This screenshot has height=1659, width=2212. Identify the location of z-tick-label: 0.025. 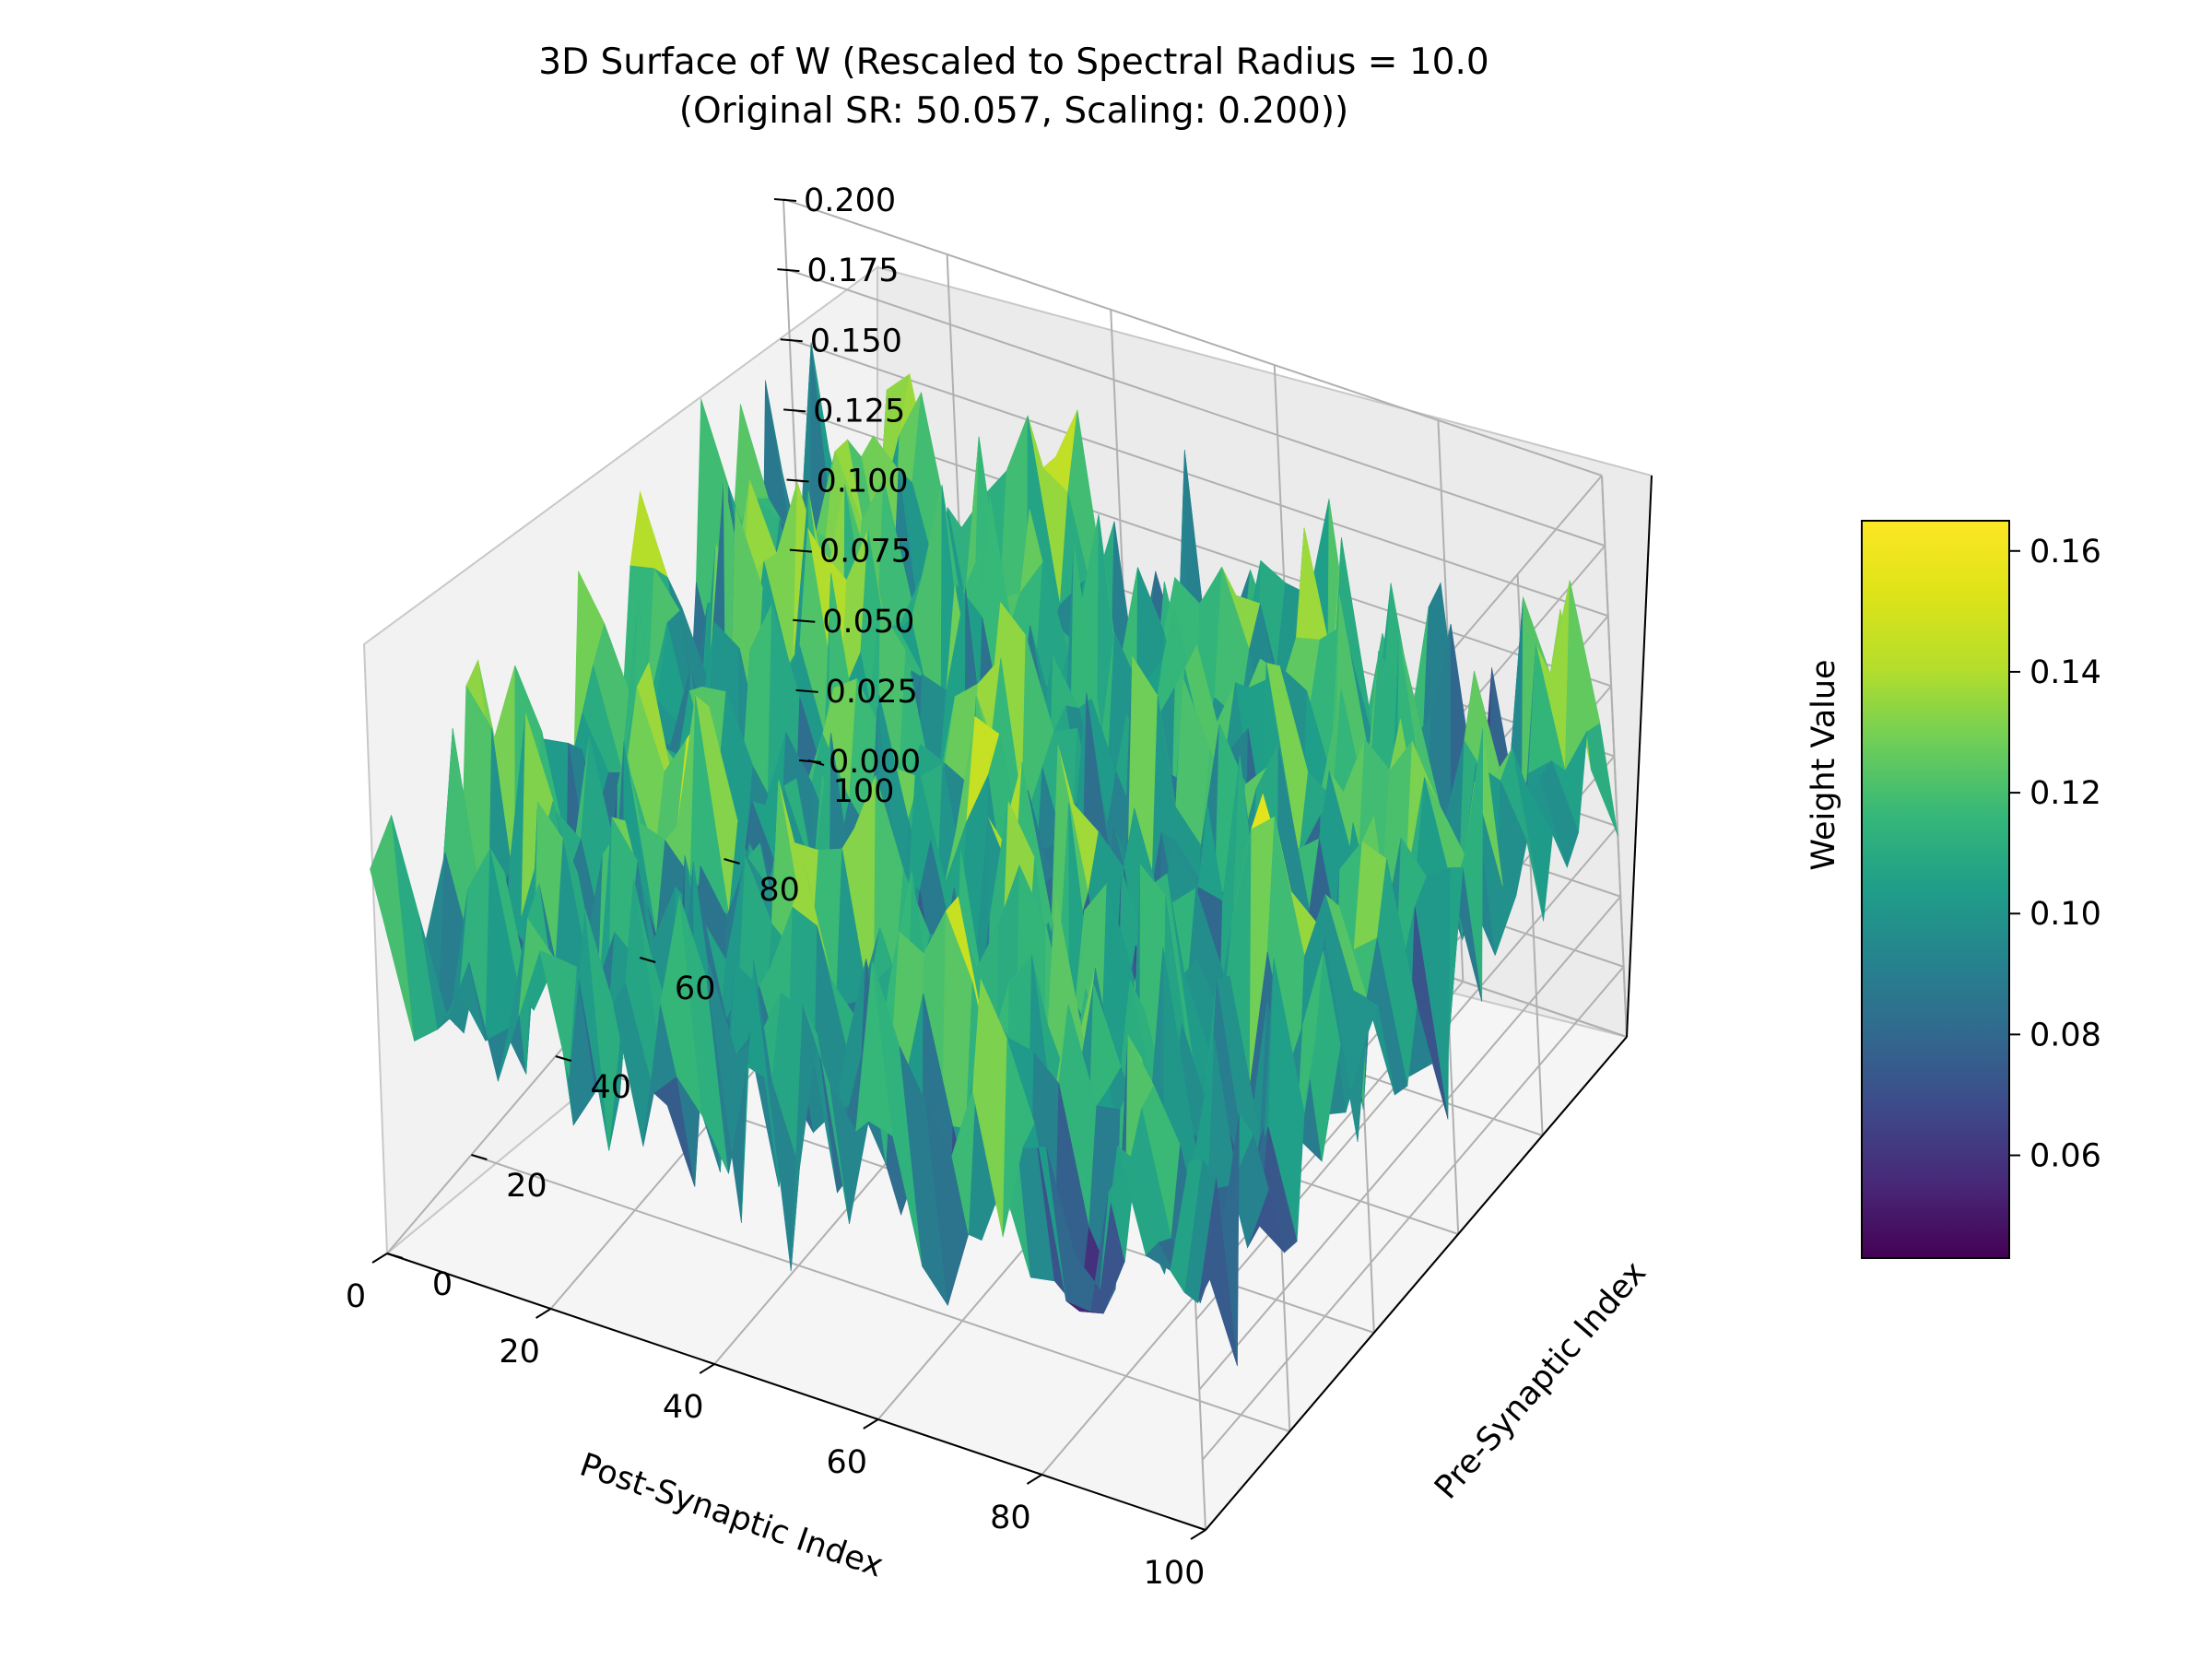
(872, 692).